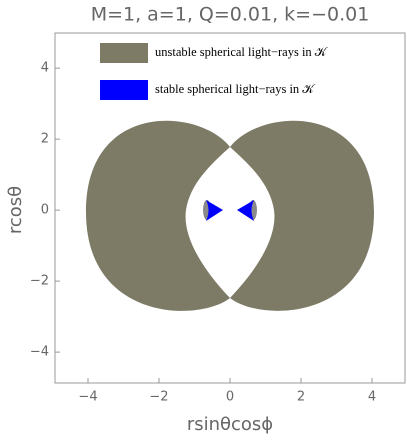  I want to click on chart-title: M=1, a=1, Q=0.01, k=−0.01, so click(230, 15).